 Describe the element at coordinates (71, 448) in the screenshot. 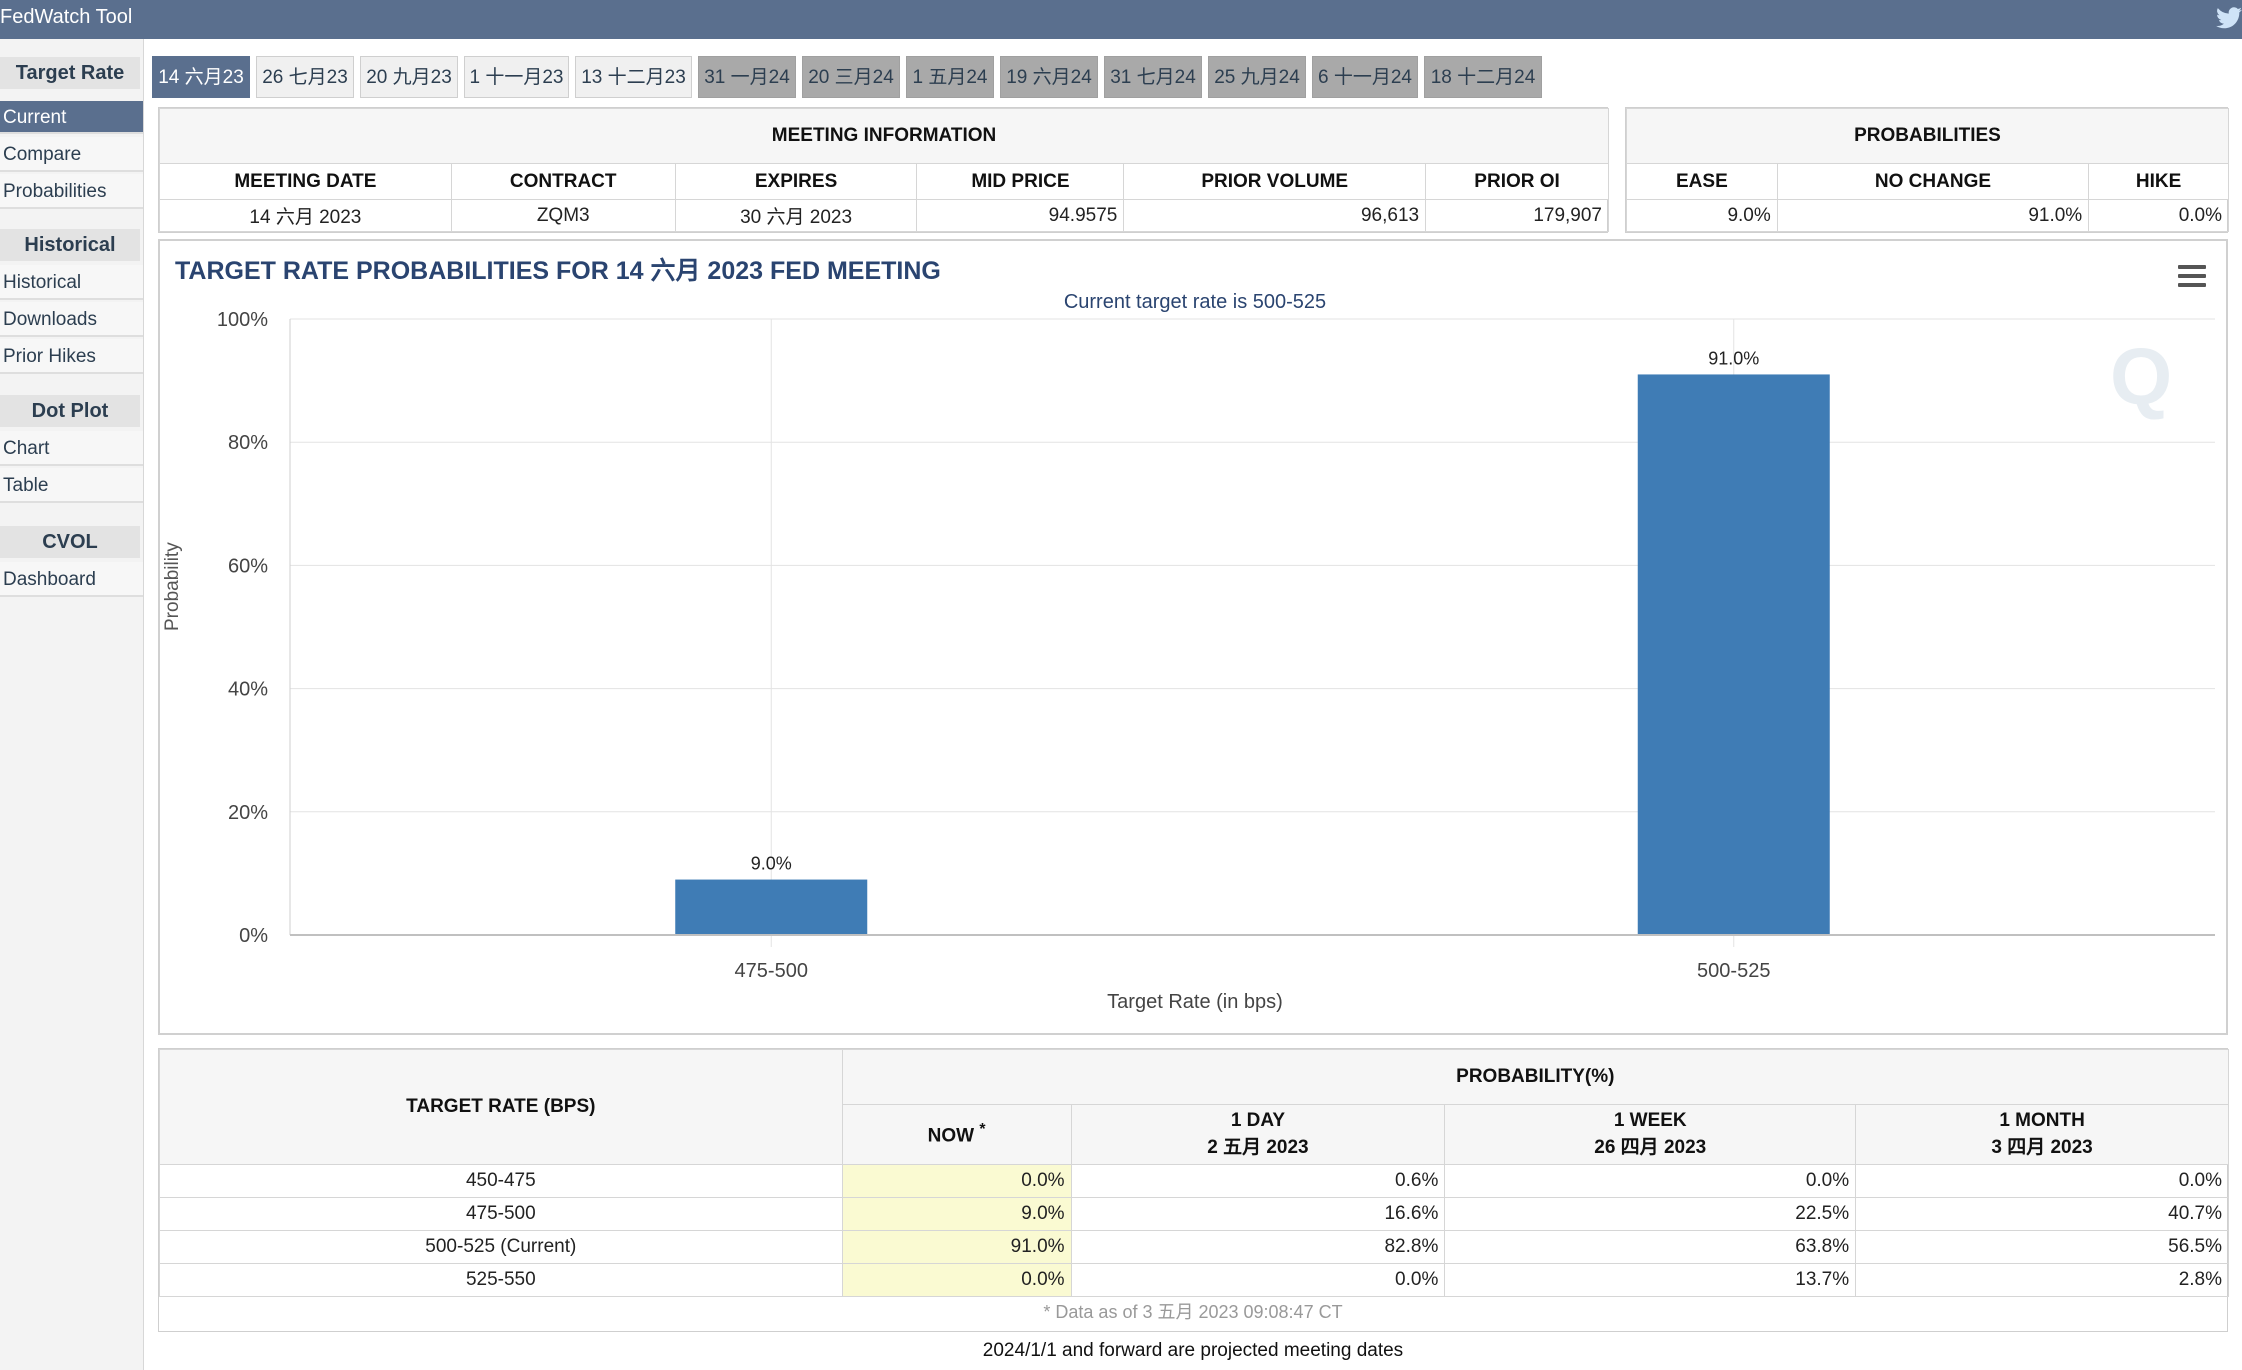

I see `sidebar-item-chart: Chart` at that location.